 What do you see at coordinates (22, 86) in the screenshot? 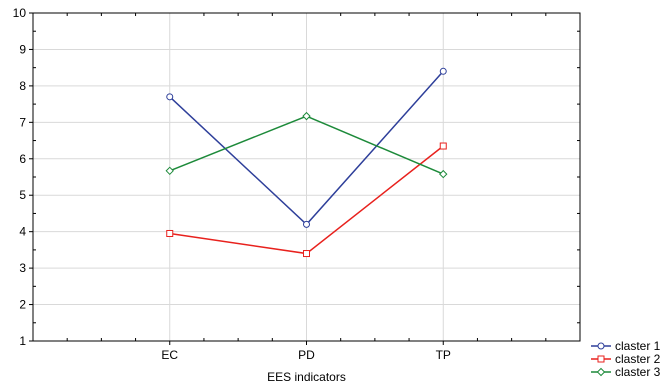
I see `y-tick-label: 8` at bounding box center [22, 86].